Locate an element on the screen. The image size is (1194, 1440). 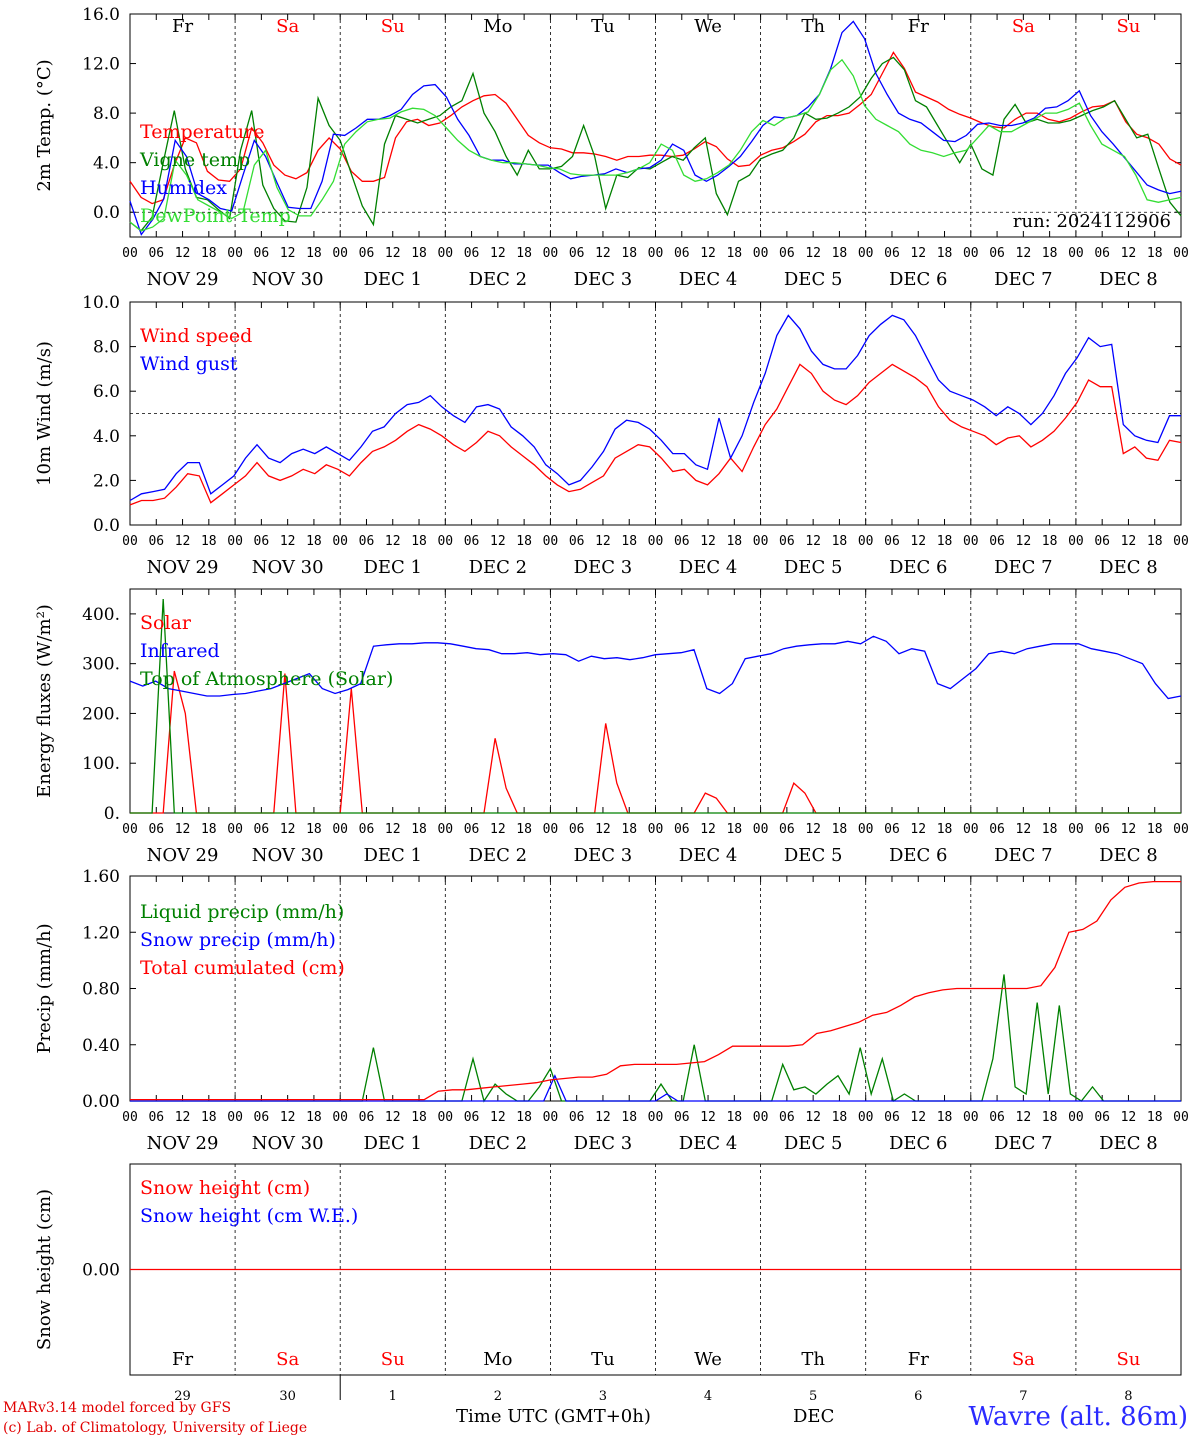
y-tick-label: 0.00 is located at coordinates (101, 1271).